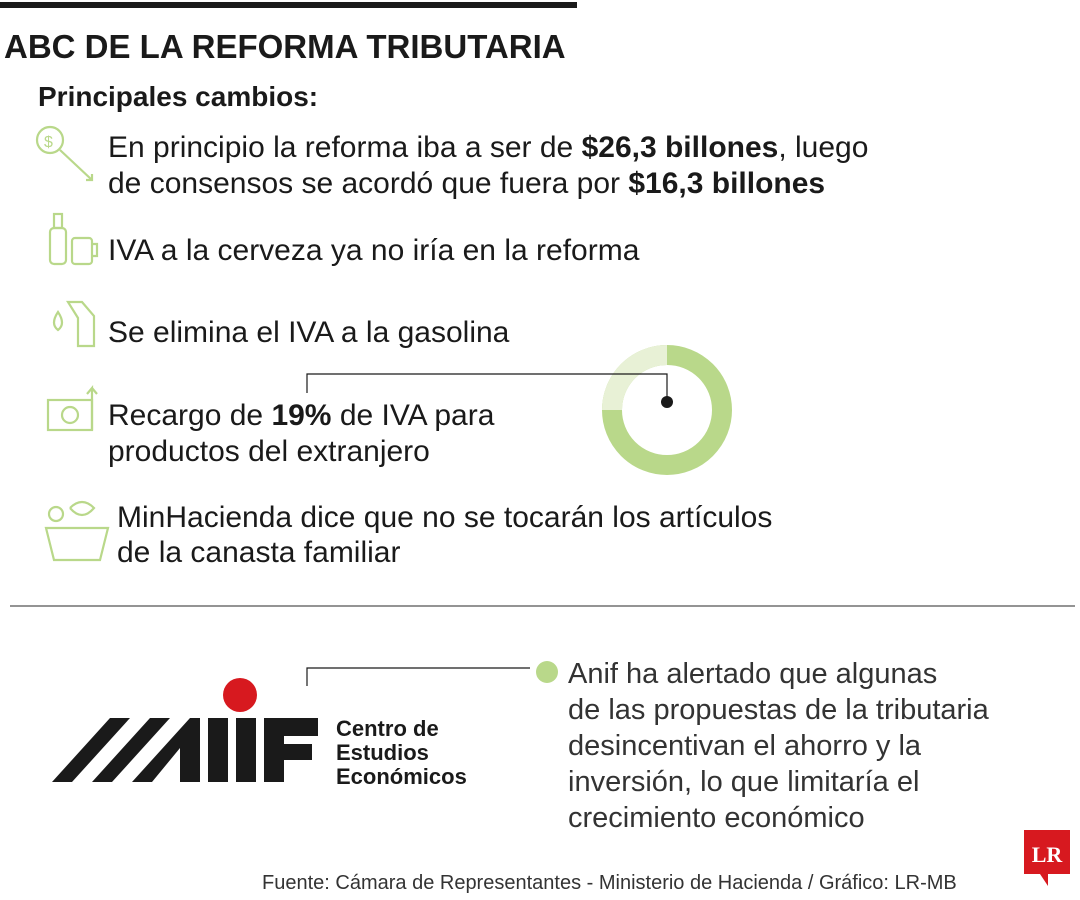 This screenshot has width=1080, height=900. Describe the element at coordinates (779, 710) in the screenshot. I see `quote-line: de las propuestas de la tributaria` at that location.